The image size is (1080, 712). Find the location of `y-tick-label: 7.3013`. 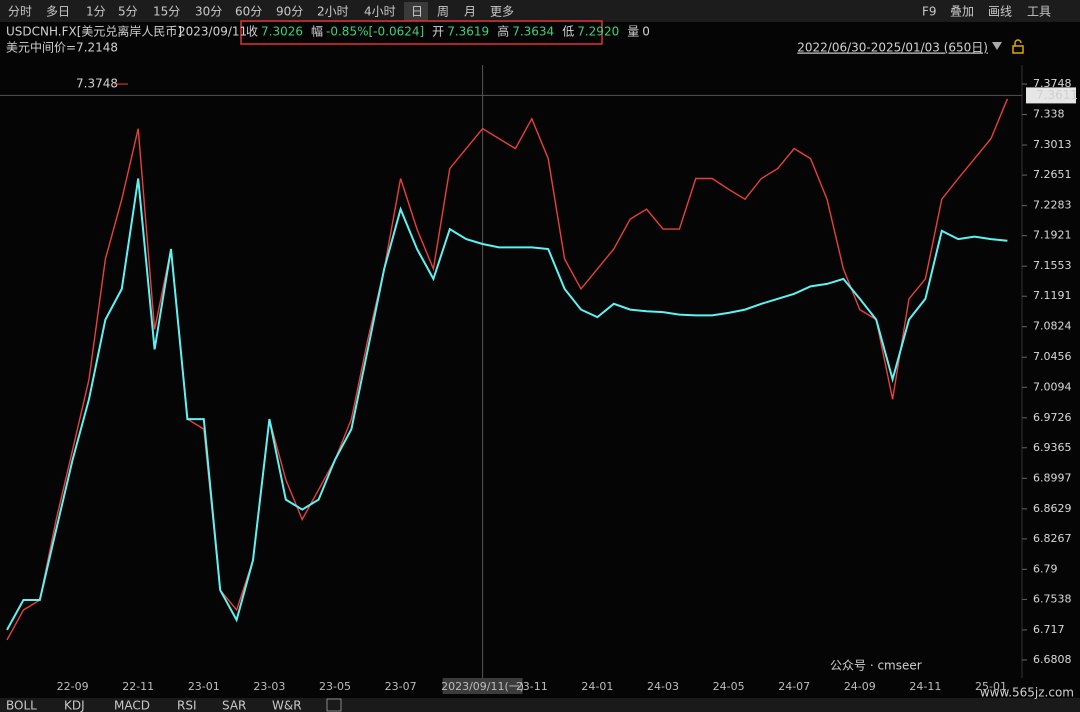

y-tick-label: 7.3013 is located at coordinates (1052, 144).